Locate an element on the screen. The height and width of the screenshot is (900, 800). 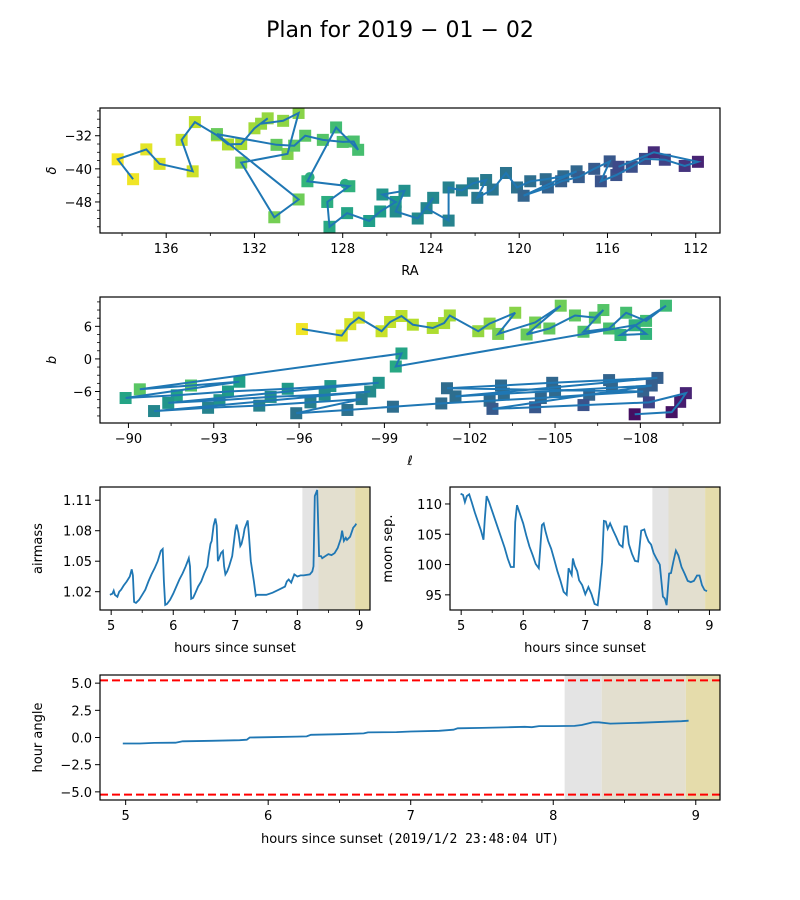
y-tick-label: 1.02 is located at coordinates (77, 593).